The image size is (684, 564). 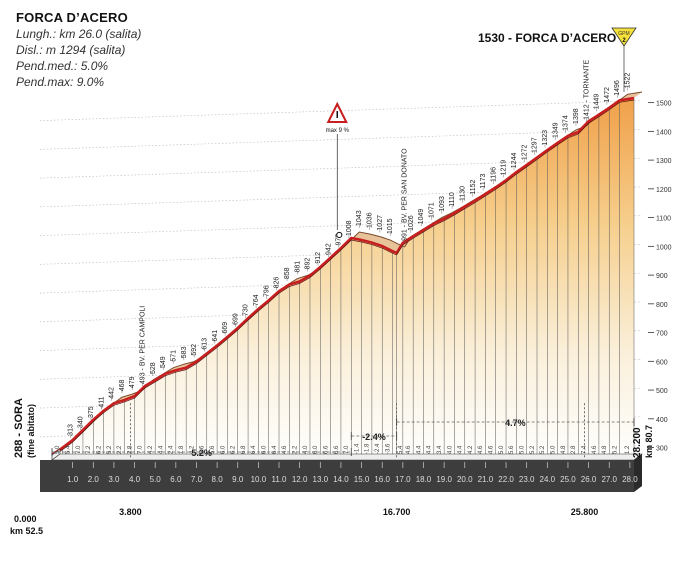 What do you see at coordinates (256, 300) in the screenshot?
I see `altitude-label: 764` at bounding box center [256, 300].